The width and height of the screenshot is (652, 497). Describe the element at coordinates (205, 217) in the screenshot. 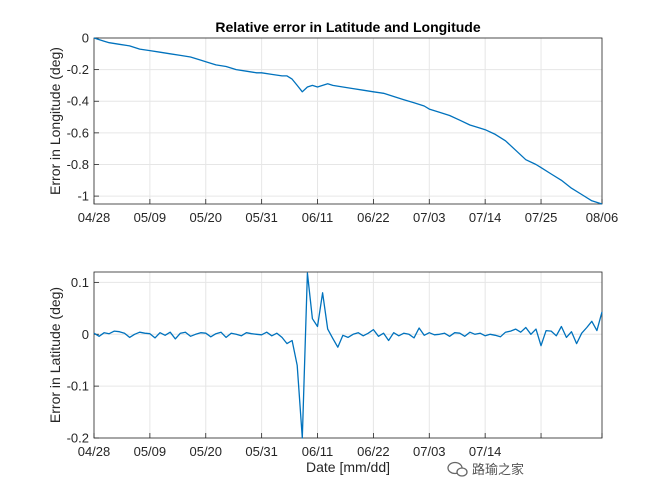

I see `top-x-tick-label: 05/20` at that location.